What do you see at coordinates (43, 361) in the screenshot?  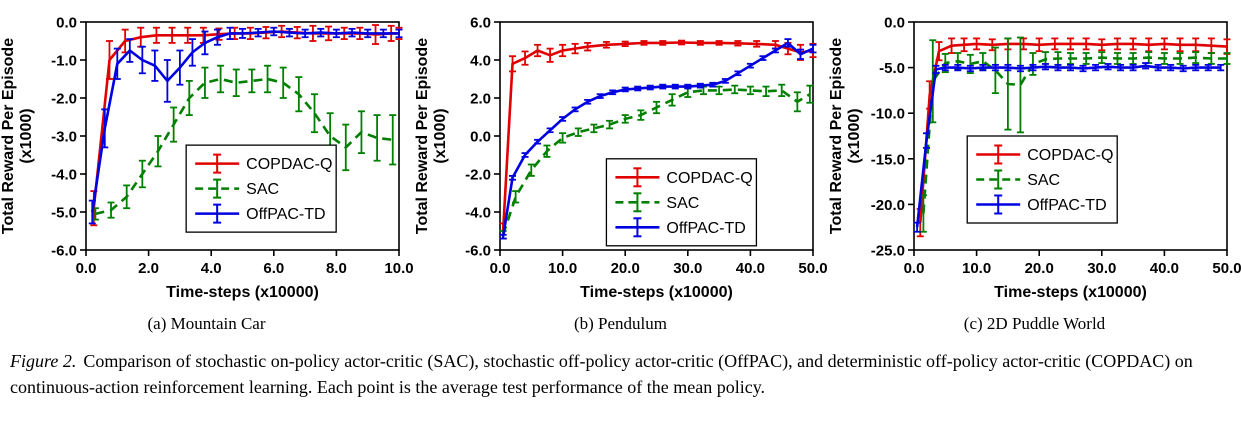 I see `figure-label: Figure 2.` at bounding box center [43, 361].